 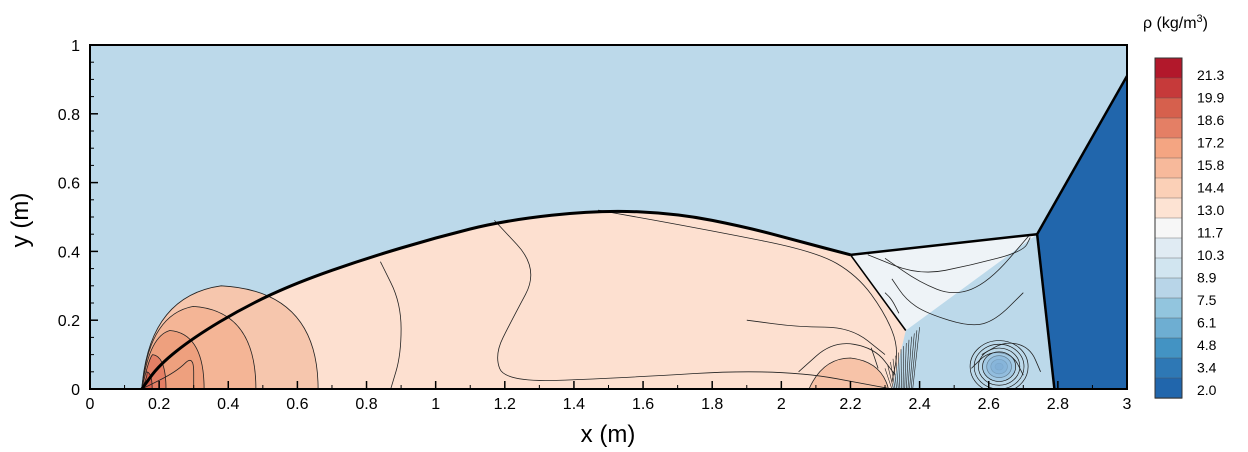 I want to click on region-incident-side, so click(x=1082, y=232).